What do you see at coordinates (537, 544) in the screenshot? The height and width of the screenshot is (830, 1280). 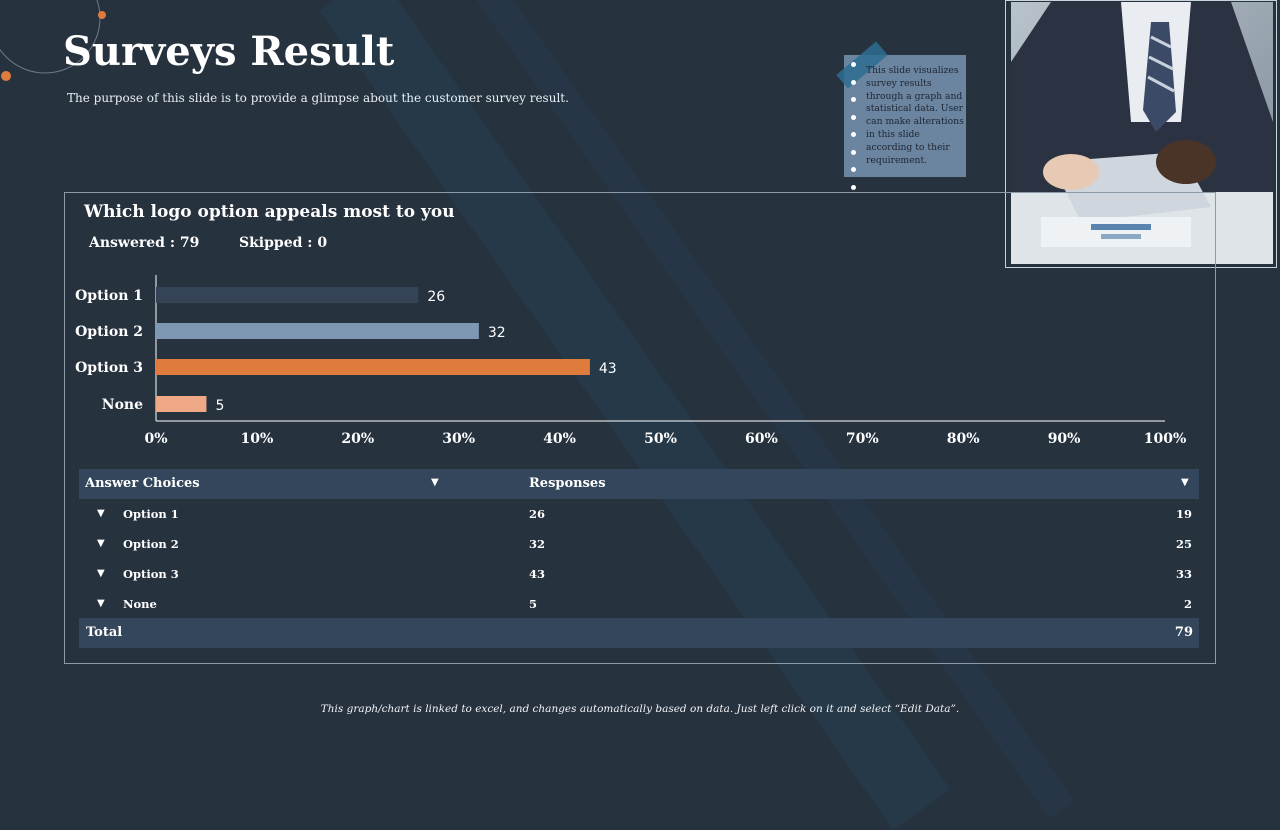 I see `row-responses: 32` at bounding box center [537, 544].